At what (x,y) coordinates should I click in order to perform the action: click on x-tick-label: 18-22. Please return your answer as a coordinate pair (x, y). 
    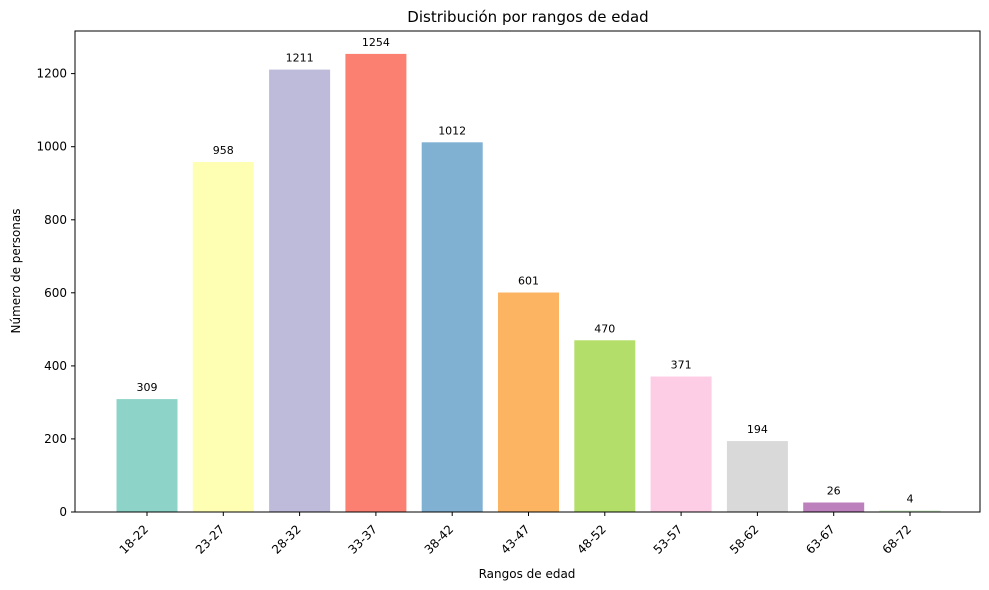
    Looking at the image, I should click on (134, 539).